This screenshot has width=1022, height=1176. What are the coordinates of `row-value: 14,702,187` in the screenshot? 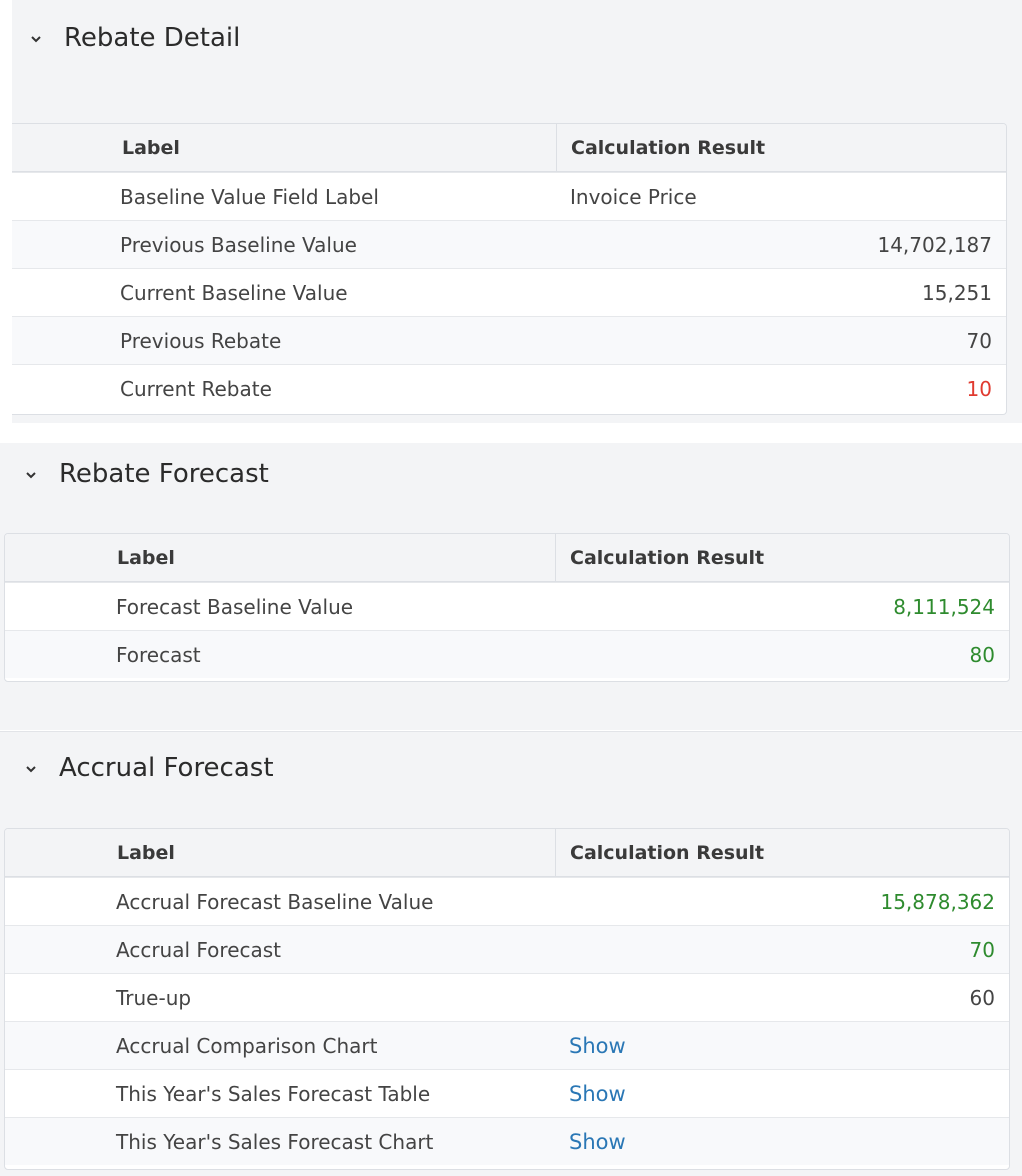 It's located at (934, 244).